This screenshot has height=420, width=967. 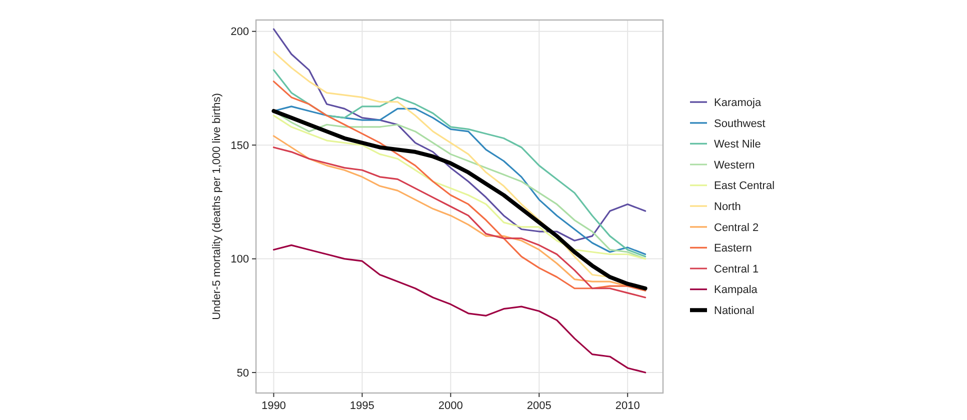 What do you see at coordinates (539, 406) in the screenshot?
I see `x-tick-label: 2005` at bounding box center [539, 406].